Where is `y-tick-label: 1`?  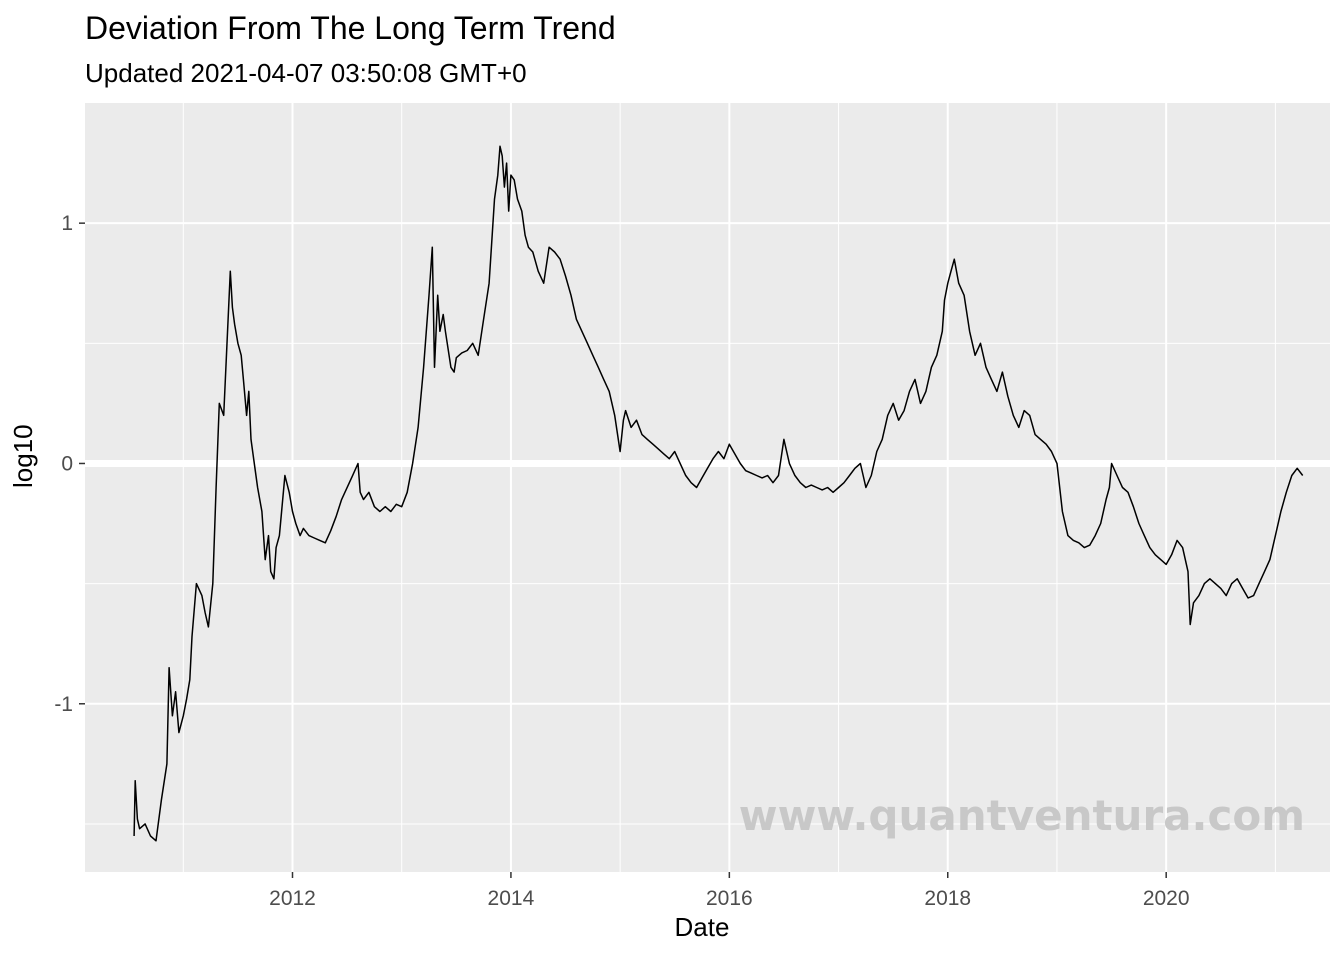
y-tick-label: 1 is located at coordinates (67, 223).